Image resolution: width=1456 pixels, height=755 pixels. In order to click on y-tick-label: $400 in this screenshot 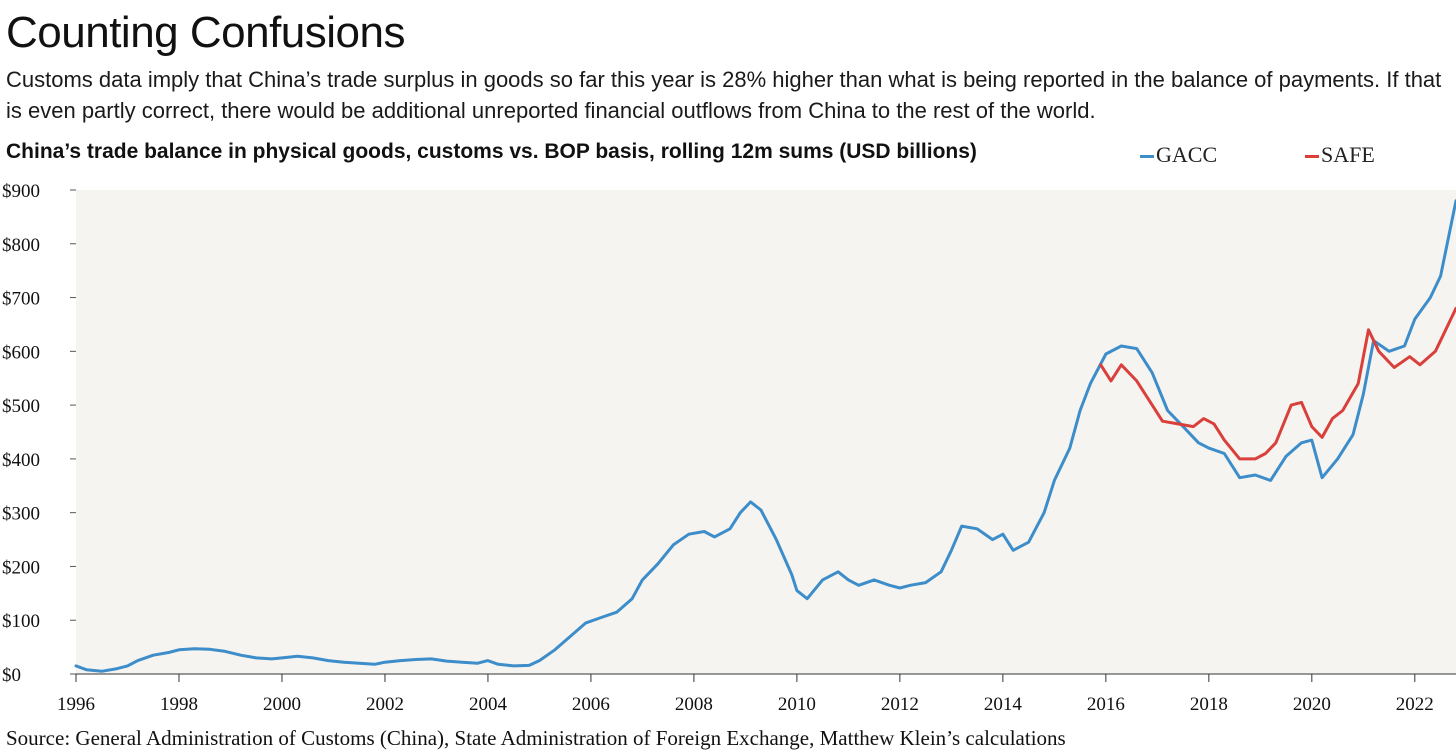, I will do `click(21, 460)`.